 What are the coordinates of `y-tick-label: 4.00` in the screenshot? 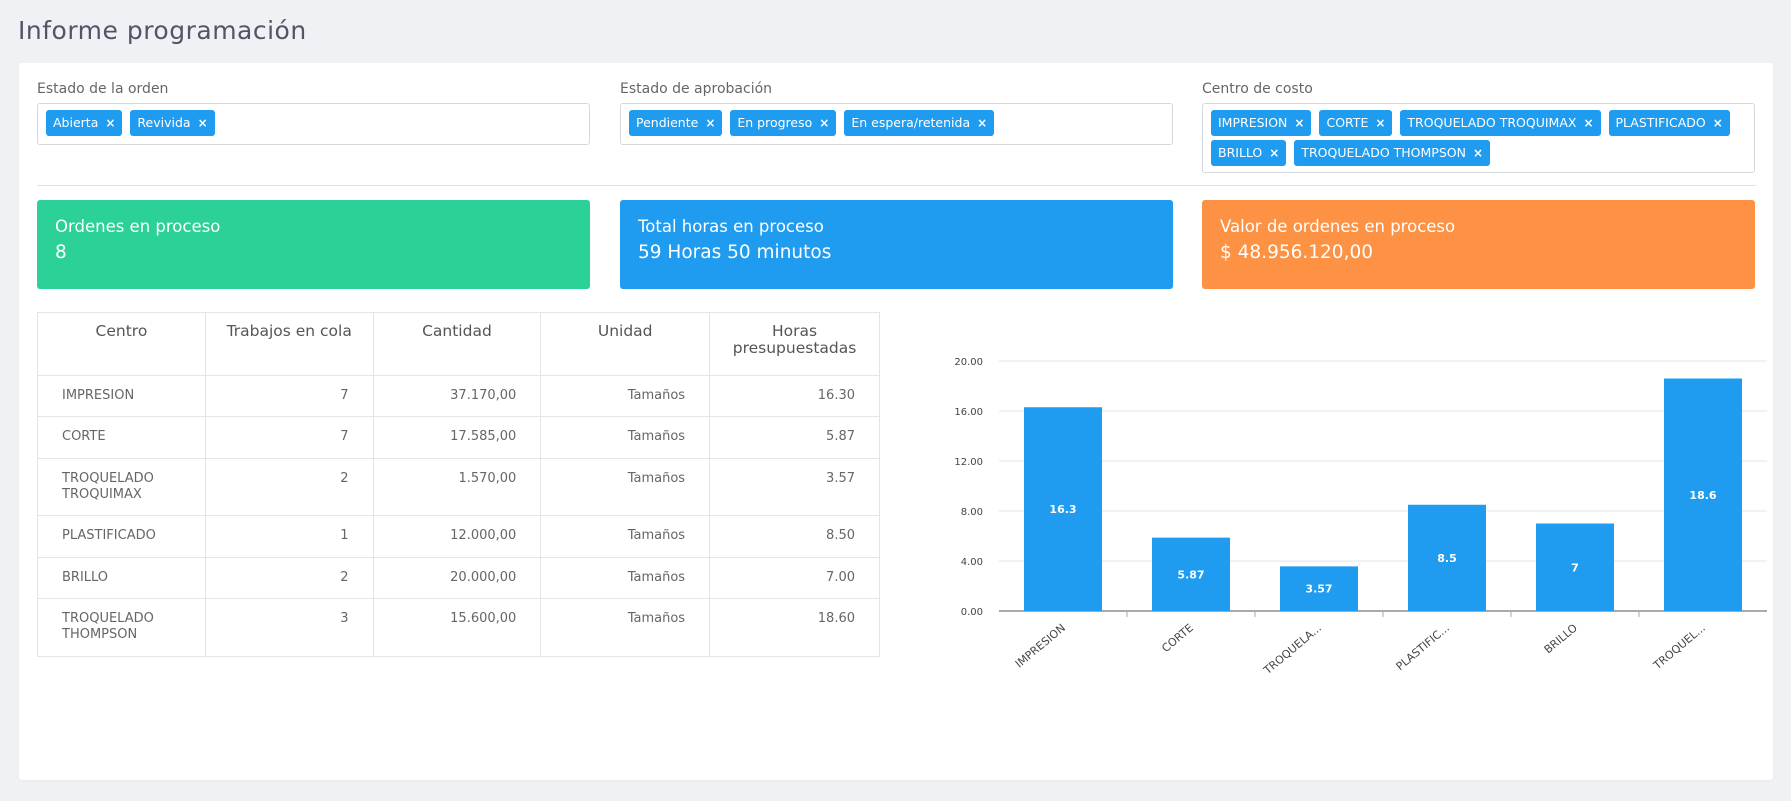 It's located at (972, 562).